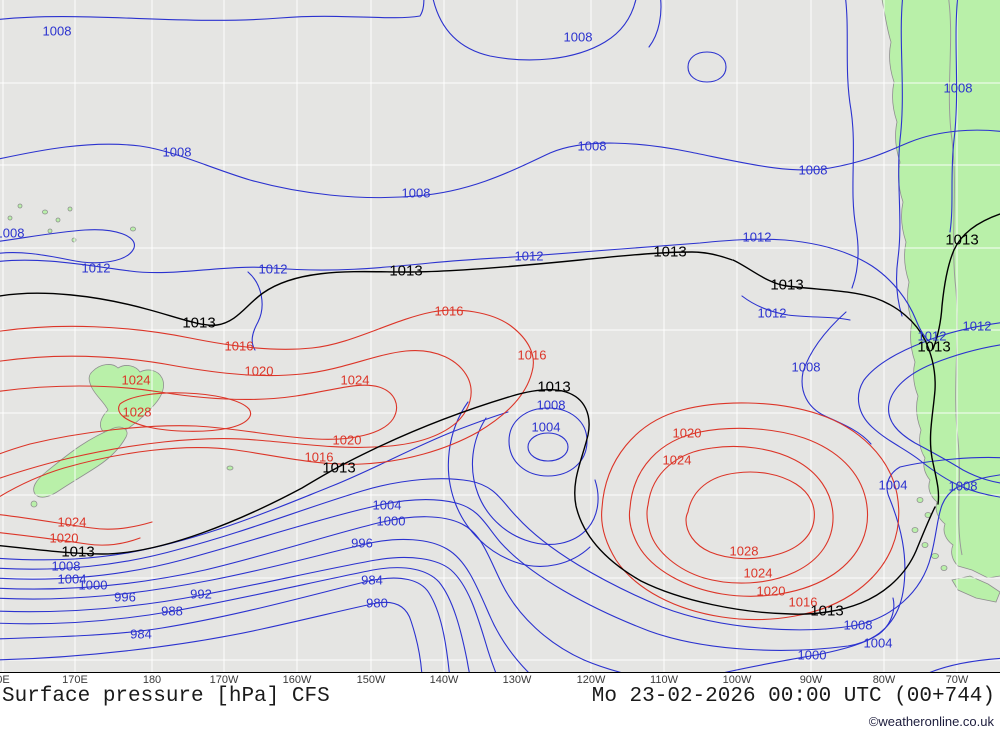  What do you see at coordinates (591, 680) in the screenshot?
I see `lon-label: 120W` at bounding box center [591, 680].